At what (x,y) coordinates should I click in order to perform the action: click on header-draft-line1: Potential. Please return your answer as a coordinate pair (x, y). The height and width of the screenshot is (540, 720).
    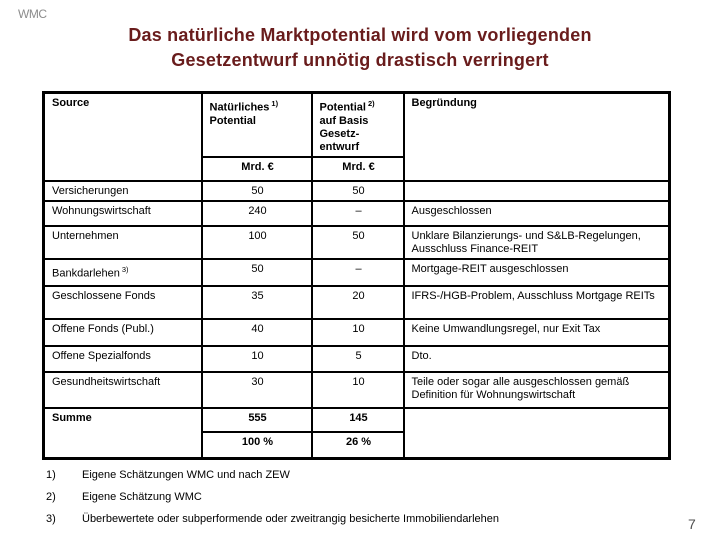
    Looking at the image, I should click on (342, 107).